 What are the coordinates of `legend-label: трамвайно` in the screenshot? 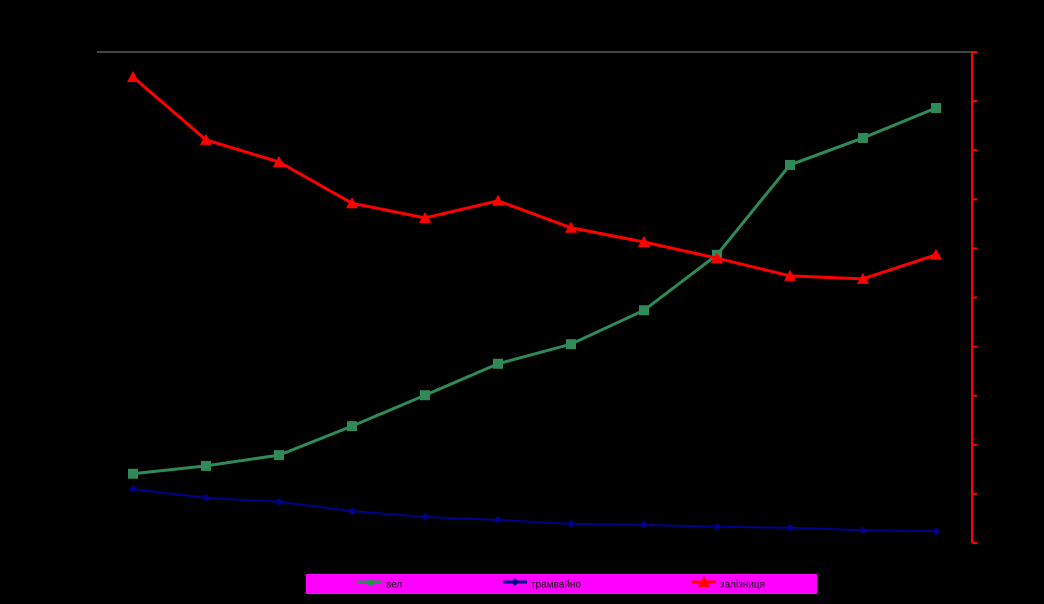 It's located at (556, 585).